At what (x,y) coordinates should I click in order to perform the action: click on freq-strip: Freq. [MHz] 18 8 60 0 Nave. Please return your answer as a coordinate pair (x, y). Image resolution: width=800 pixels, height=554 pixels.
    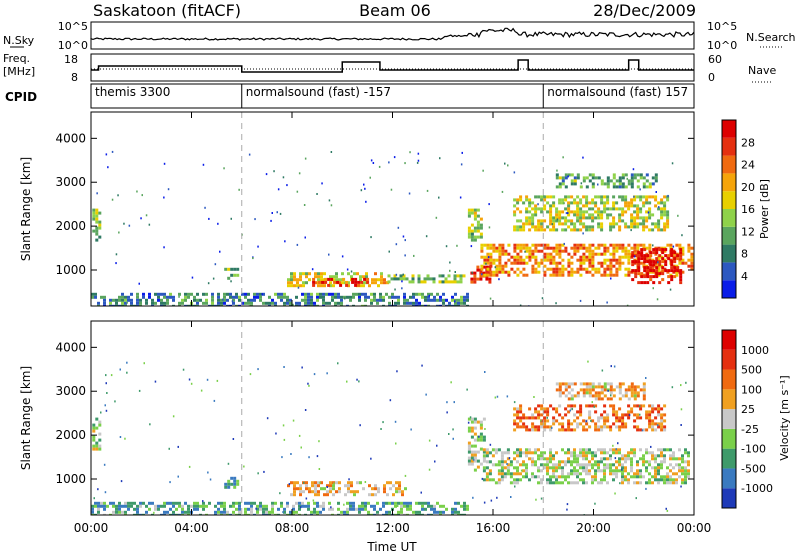
    Looking at the image, I should click on (389, 68).